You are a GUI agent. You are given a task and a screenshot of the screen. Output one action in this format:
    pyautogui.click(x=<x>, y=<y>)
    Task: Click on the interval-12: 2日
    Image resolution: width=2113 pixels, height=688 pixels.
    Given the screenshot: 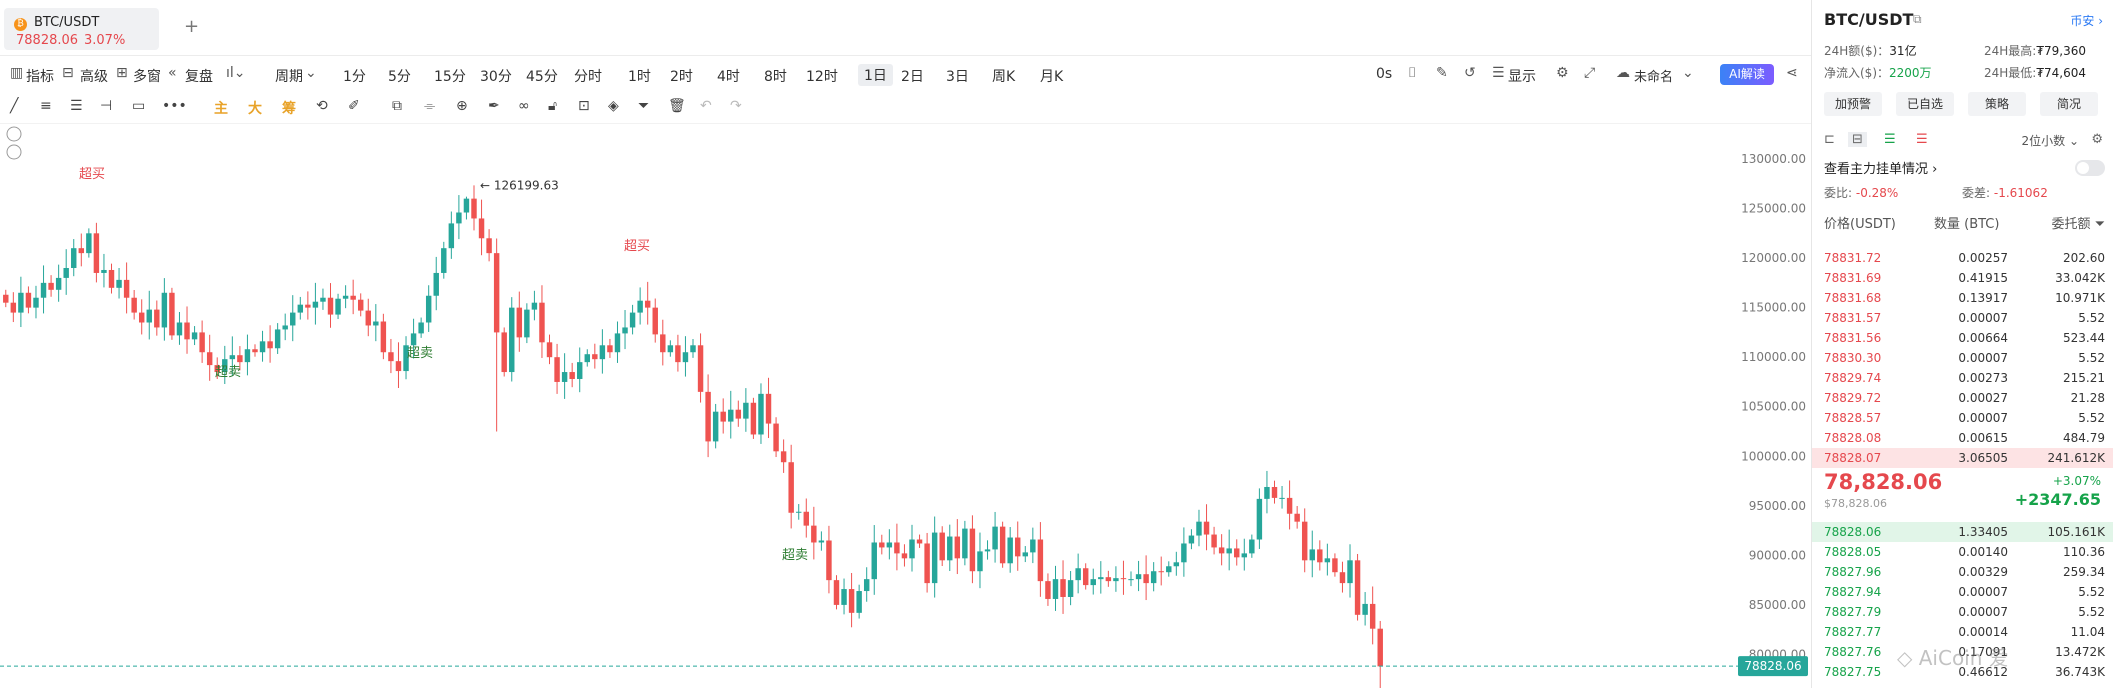 What is the action you would take?
    pyautogui.click(x=912, y=77)
    